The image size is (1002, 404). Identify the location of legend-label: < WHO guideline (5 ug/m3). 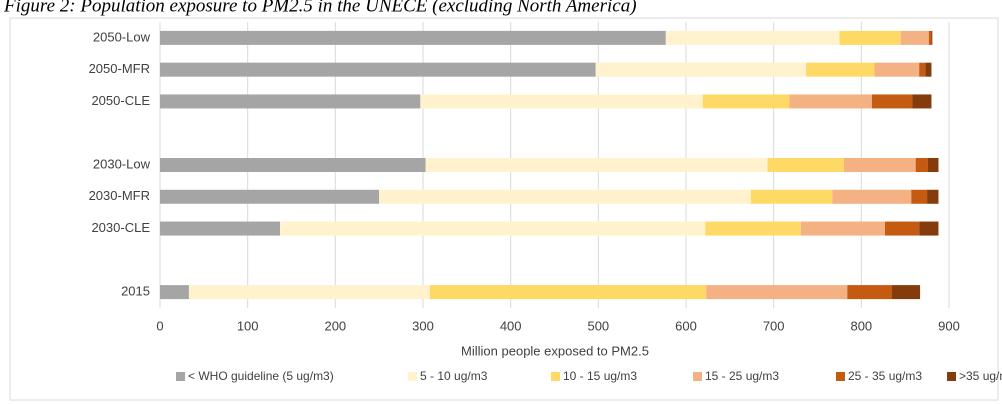
(261, 376).